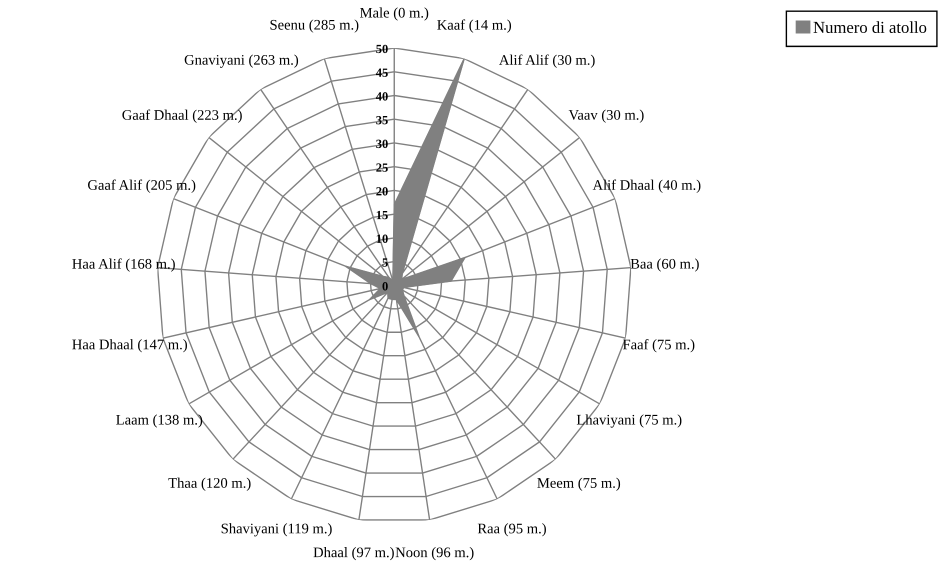  Describe the element at coordinates (382, 49) in the screenshot. I see `y-tick-label: 50` at that location.